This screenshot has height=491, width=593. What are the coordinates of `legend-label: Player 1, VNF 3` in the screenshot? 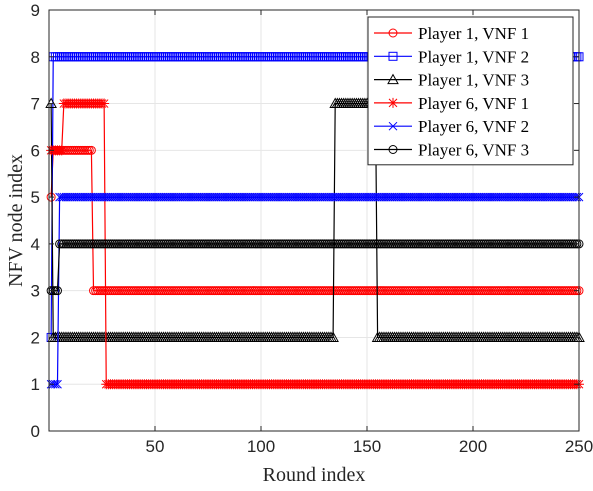 It's located at (473, 80).